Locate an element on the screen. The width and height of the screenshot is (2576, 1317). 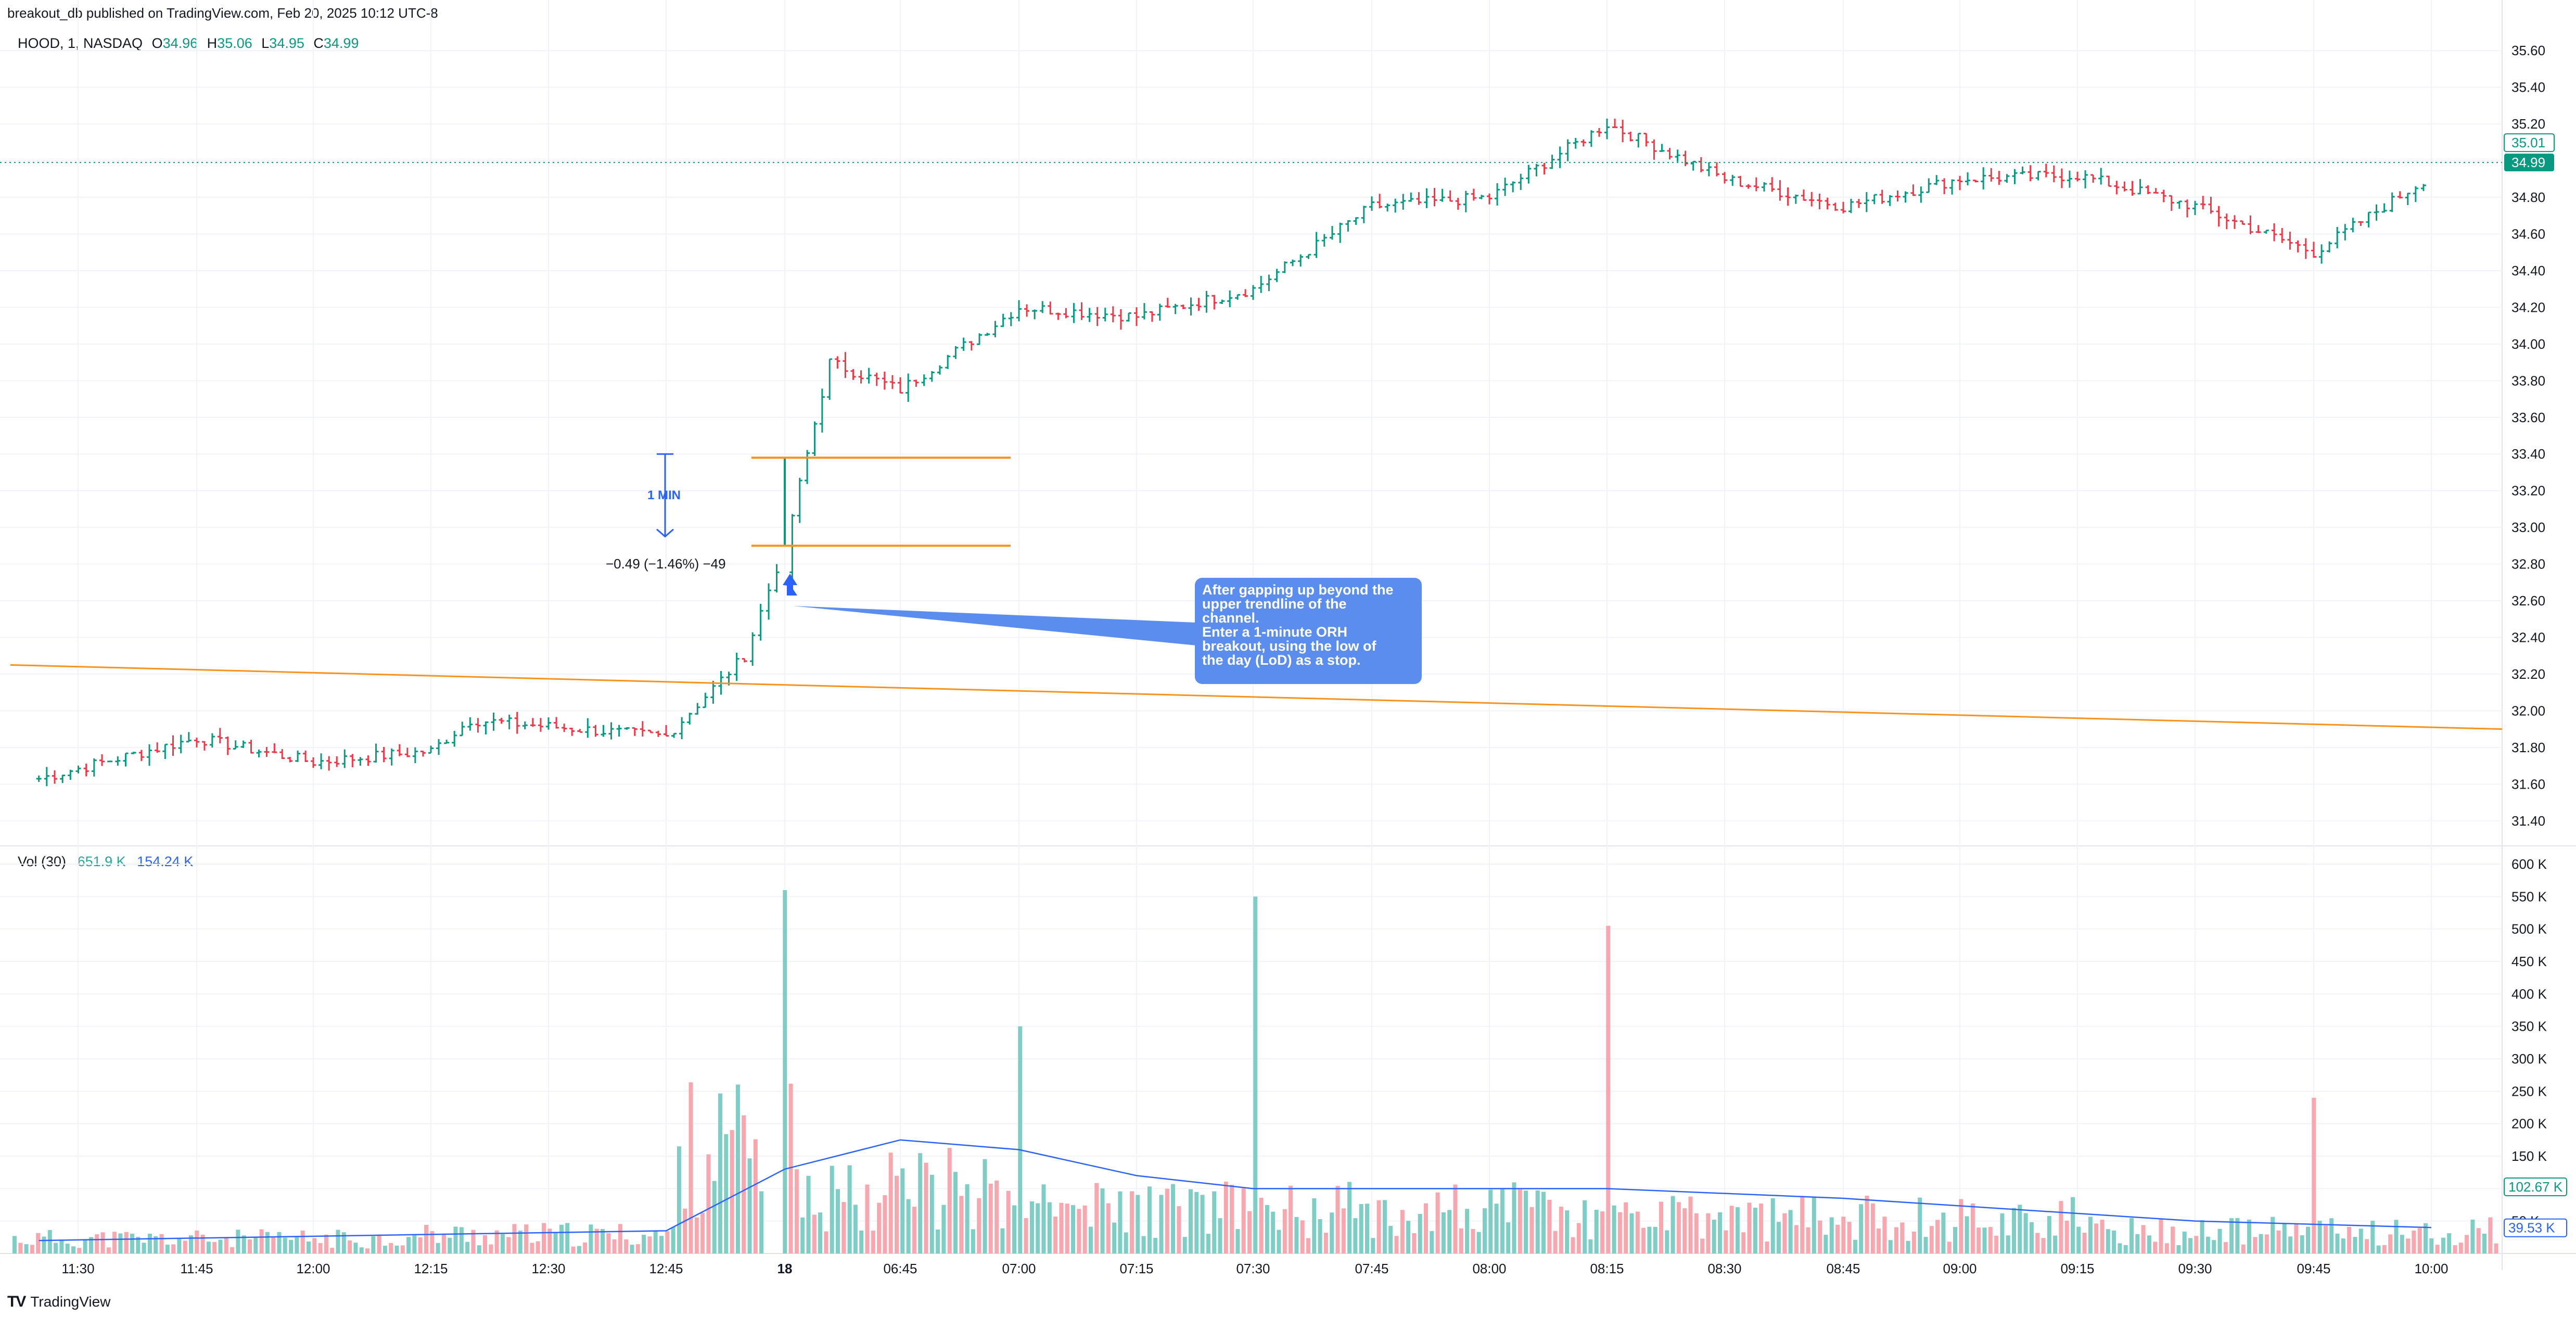
close-label: C is located at coordinates (318, 43).